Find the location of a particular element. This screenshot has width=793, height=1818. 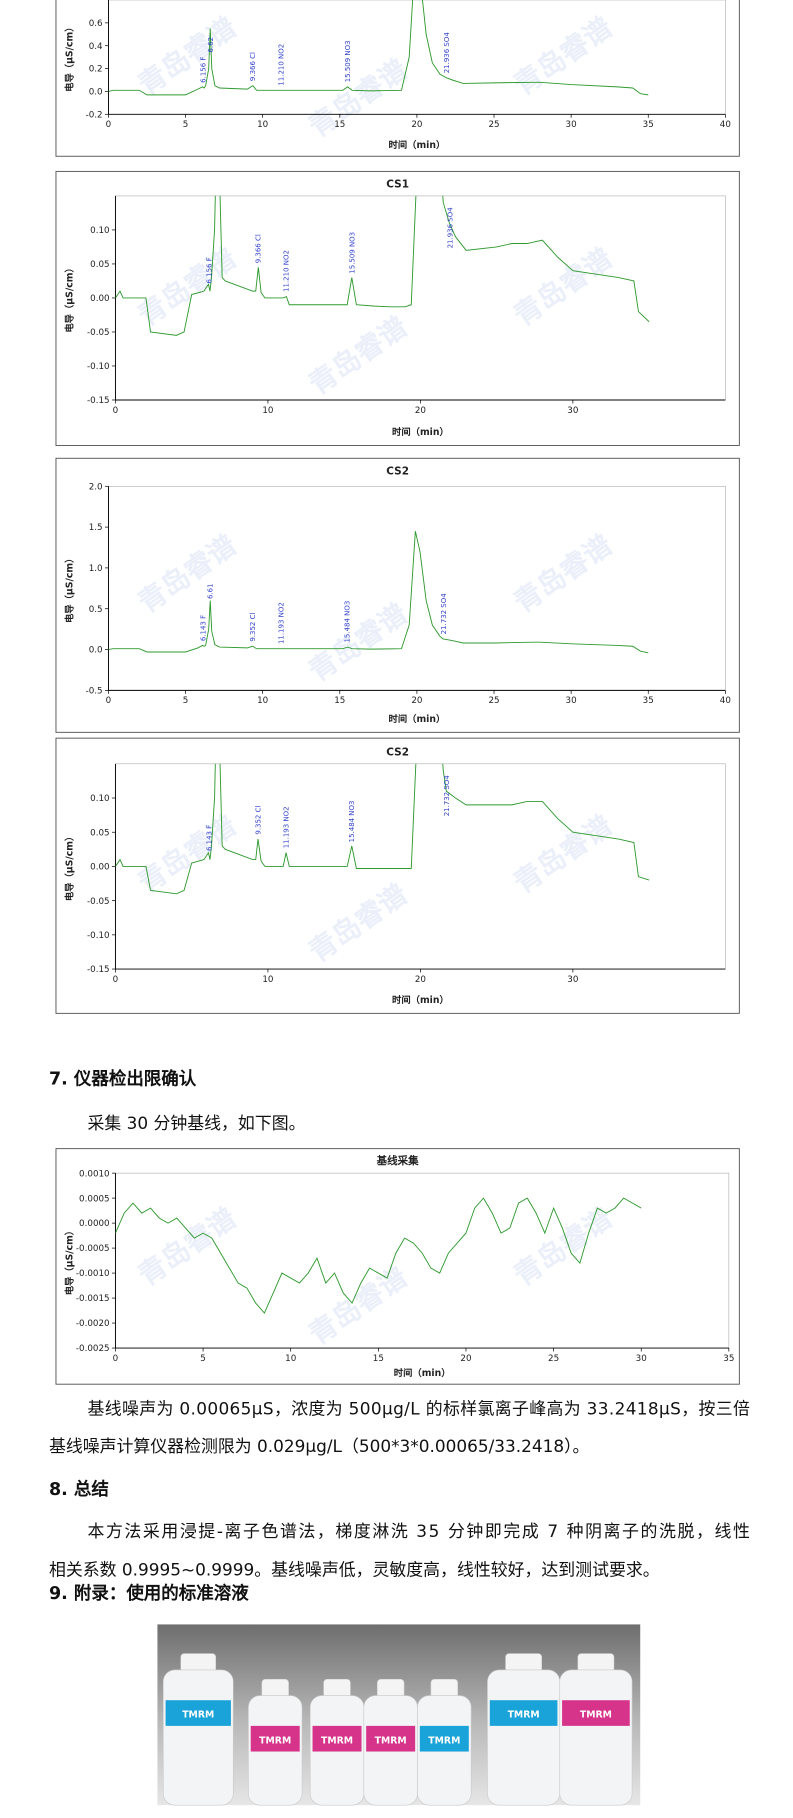

paragraph-line: 本方法采用浸提-离子色谱法，梯度淋洗 35 分钟即完成 7 种阴离子的洗脱，线性 is located at coordinates (418, 1531).